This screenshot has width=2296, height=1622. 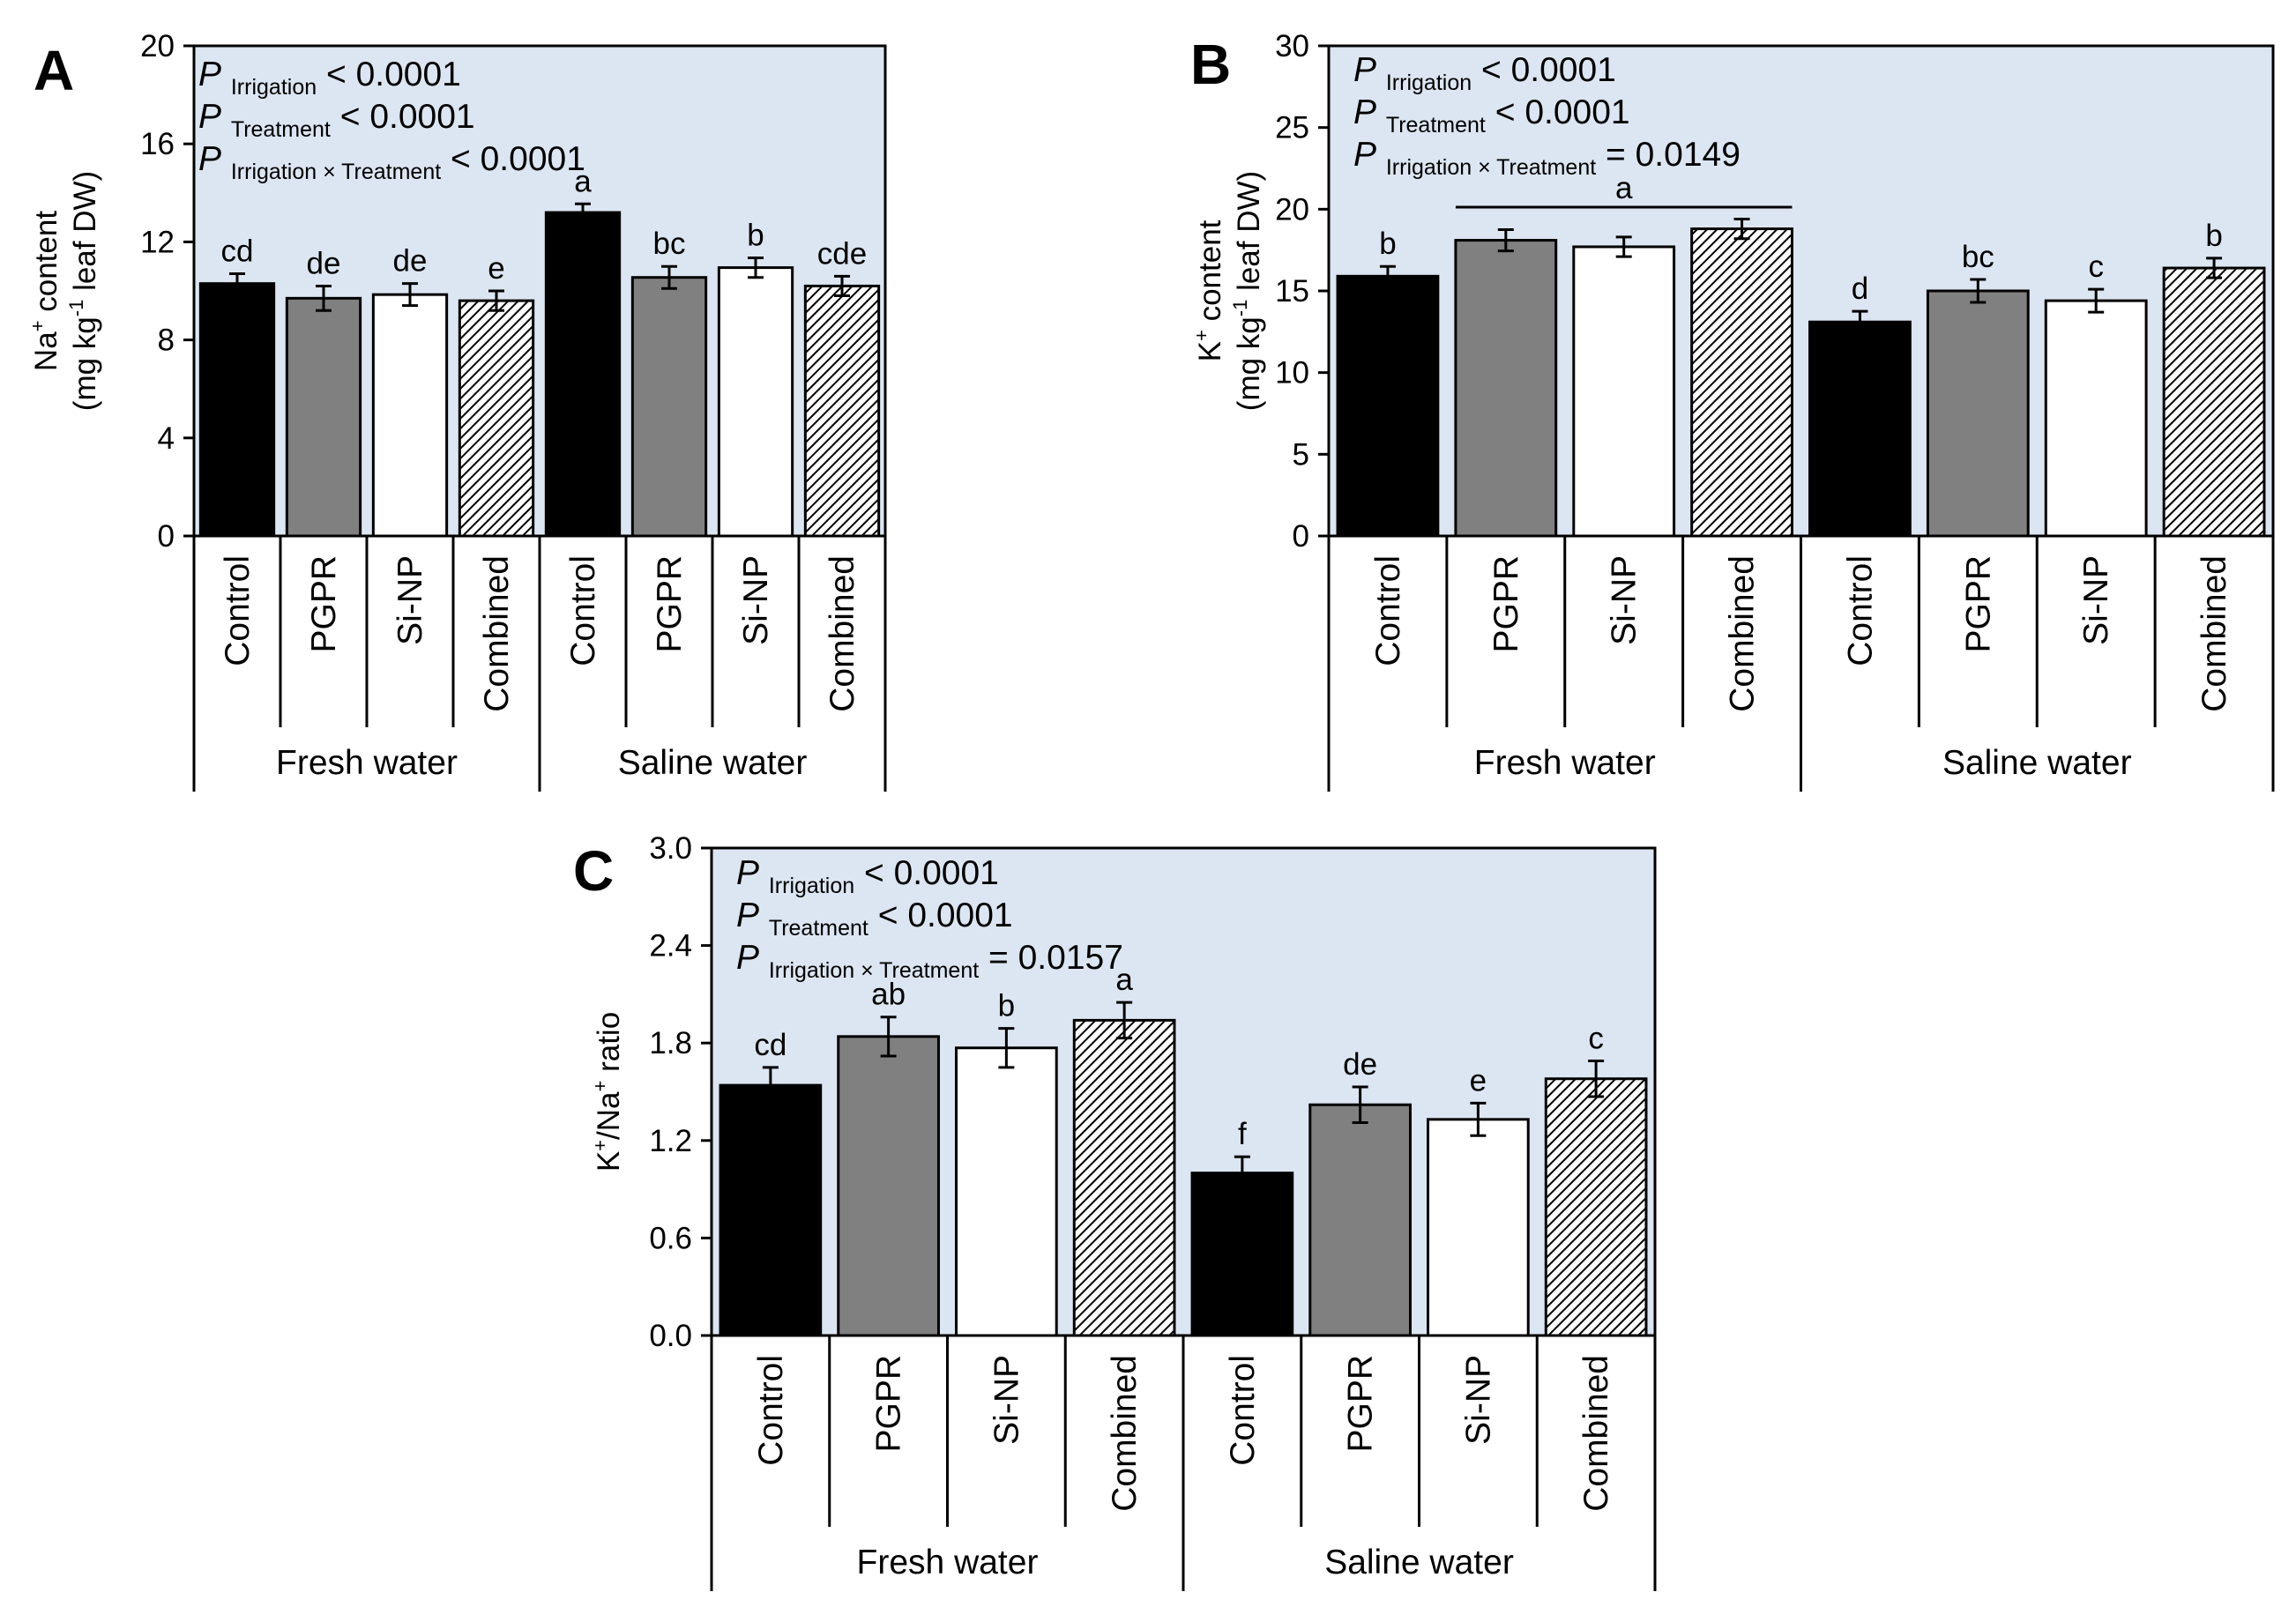 What do you see at coordinates (929, 961) in the screenshot?
I see `p-value-annotation: P Irrigation × Treatment = 0.0157` at bounding box center [929, 961].